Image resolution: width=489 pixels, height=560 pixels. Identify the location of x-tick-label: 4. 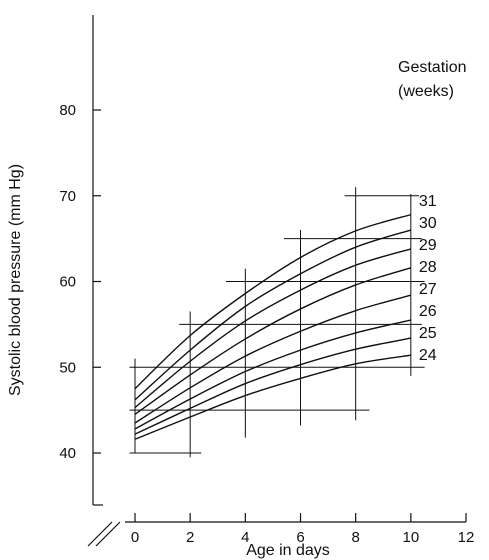
(245, 537).